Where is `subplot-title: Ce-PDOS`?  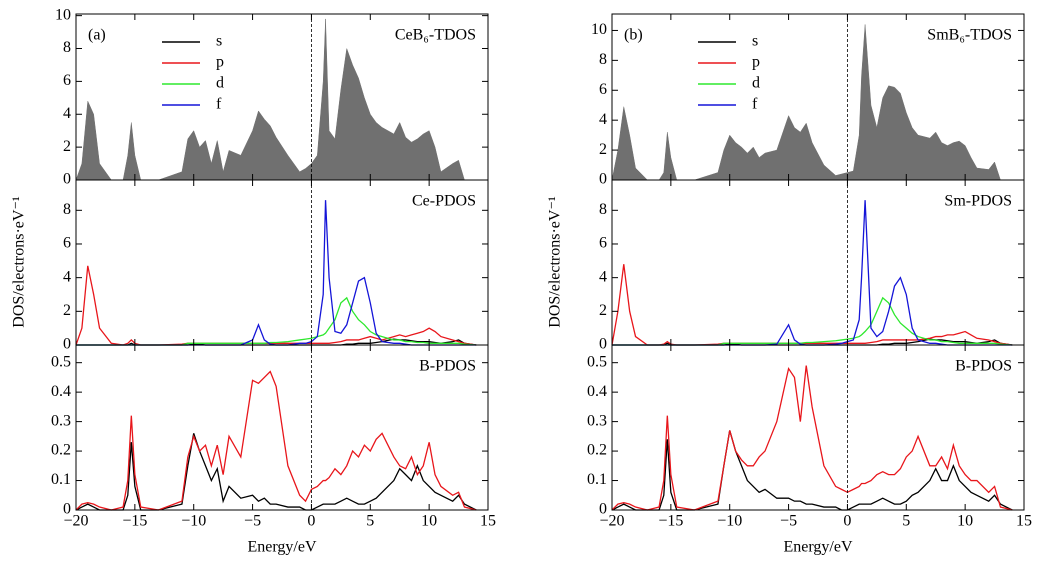
subplot-title: Ce-PDOS is located at coordinates (444, 201).